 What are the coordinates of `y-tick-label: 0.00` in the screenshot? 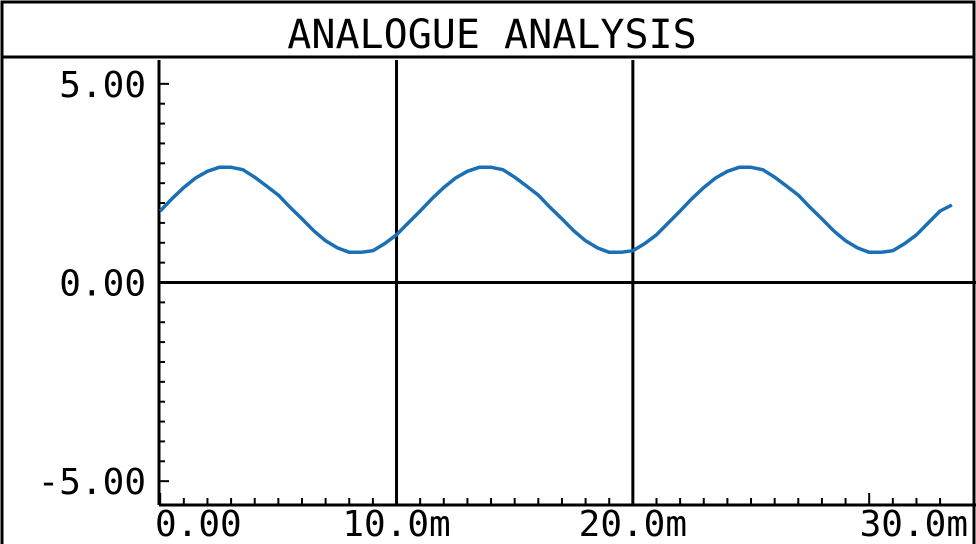 It's located at (102, 284).